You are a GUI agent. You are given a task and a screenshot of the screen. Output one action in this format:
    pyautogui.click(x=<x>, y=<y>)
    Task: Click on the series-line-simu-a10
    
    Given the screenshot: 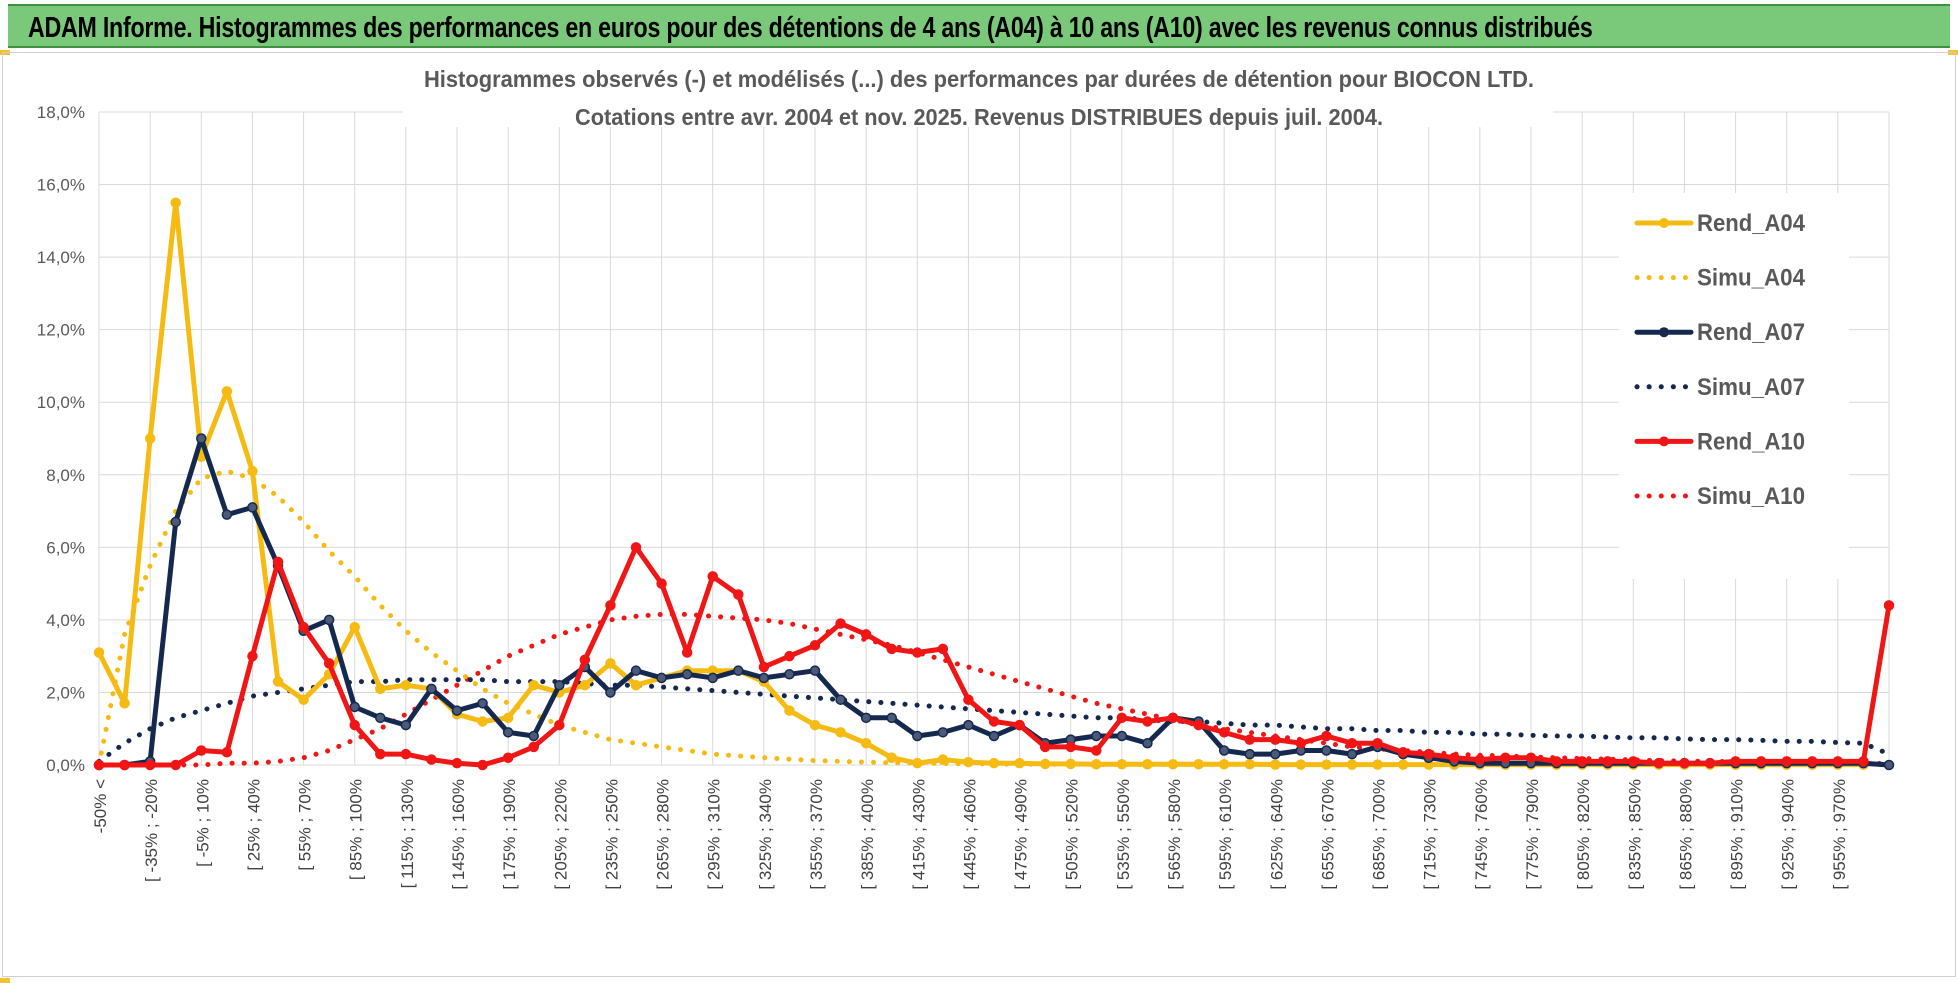 What is the action you would take?
    pyautogui.click(x=994, y=689)
    